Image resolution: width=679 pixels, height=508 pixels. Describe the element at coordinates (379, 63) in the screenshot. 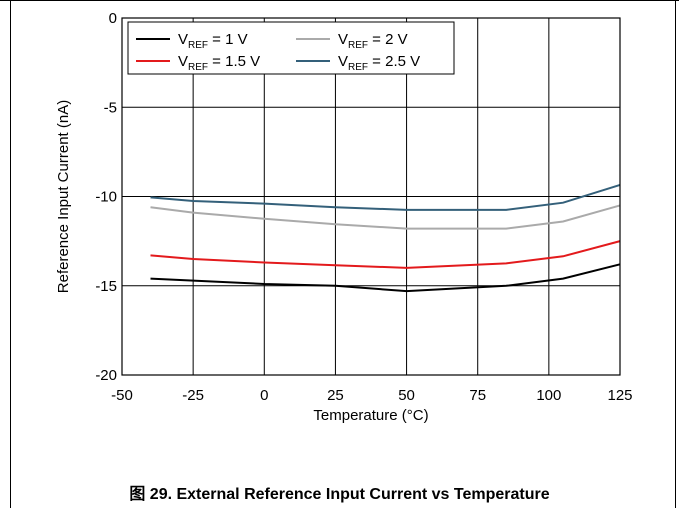

I see `legend-label-4: VREF = 2.5 V` at that location.